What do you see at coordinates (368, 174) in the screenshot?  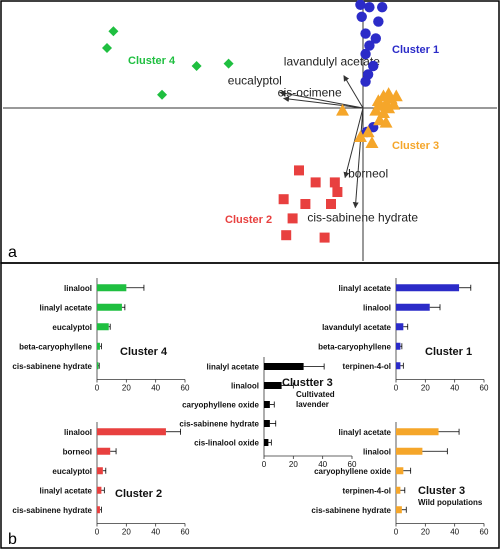 I see `loading-label: borneol` at bounding box center [368, 174].